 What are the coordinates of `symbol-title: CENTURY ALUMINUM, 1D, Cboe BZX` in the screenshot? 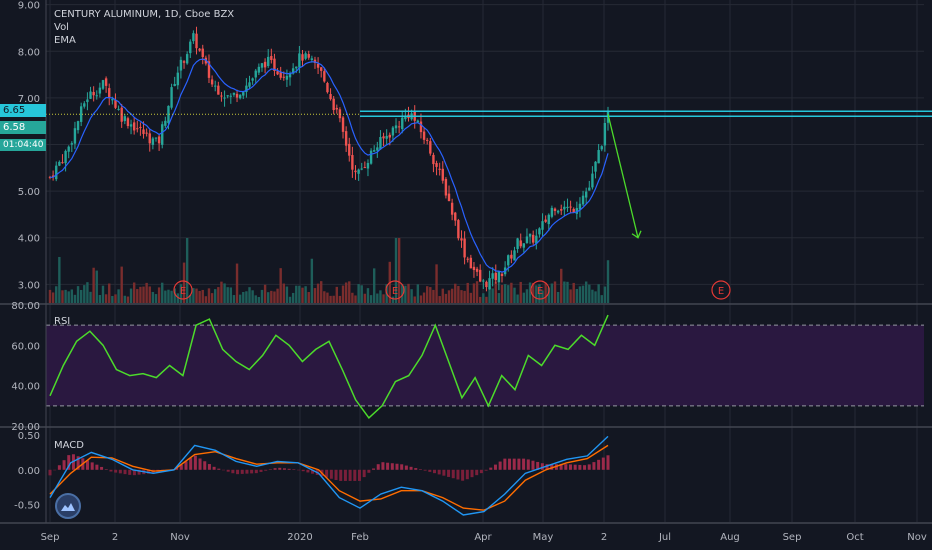 It's located at (144, 14).